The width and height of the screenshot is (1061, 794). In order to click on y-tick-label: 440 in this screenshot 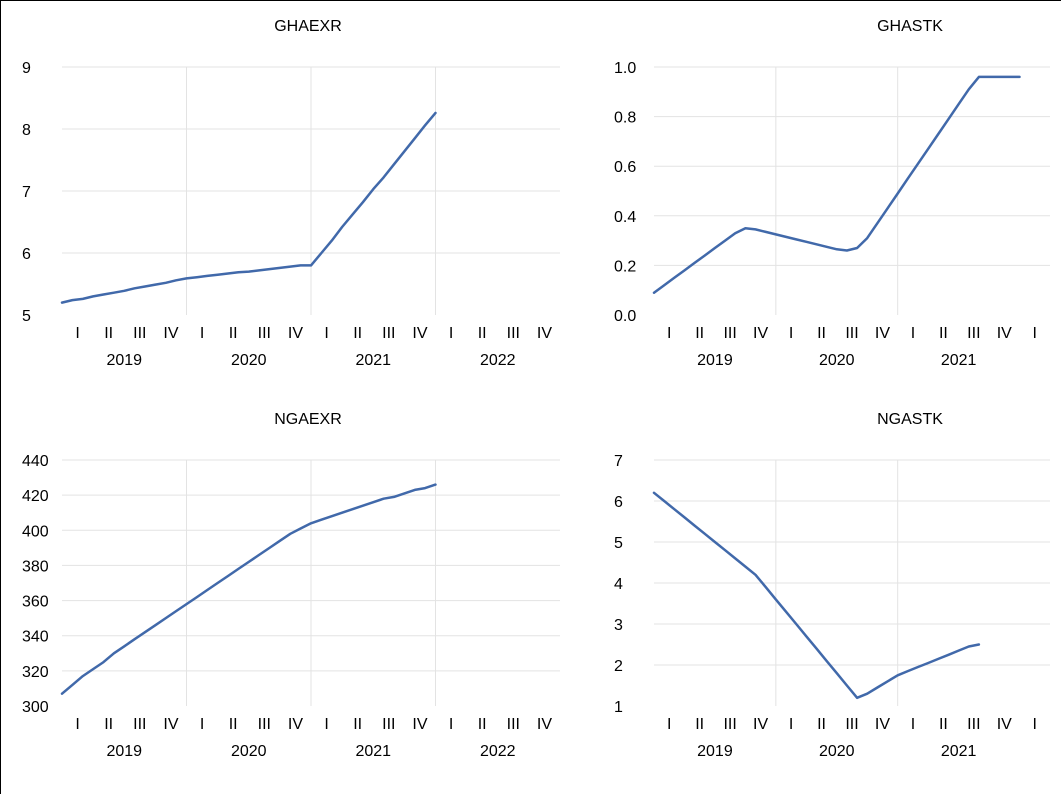, I will do `click(35, 461)`.